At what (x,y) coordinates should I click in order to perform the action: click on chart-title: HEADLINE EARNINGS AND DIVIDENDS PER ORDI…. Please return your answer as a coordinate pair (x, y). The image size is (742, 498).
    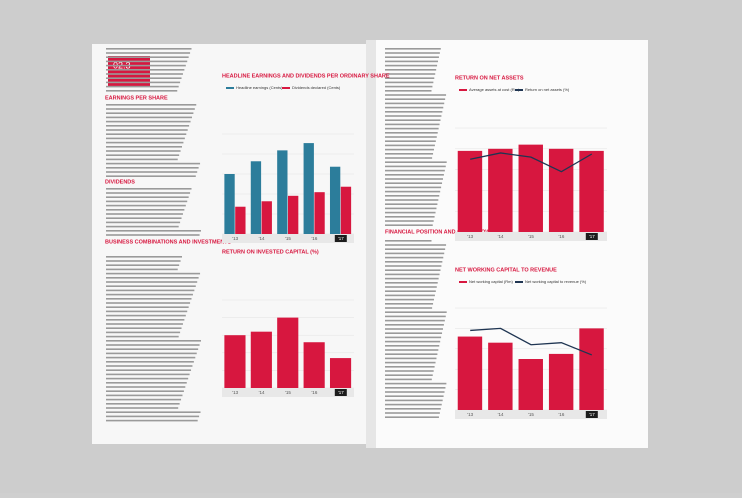
    Looking at the image, I should click on (306, 76).